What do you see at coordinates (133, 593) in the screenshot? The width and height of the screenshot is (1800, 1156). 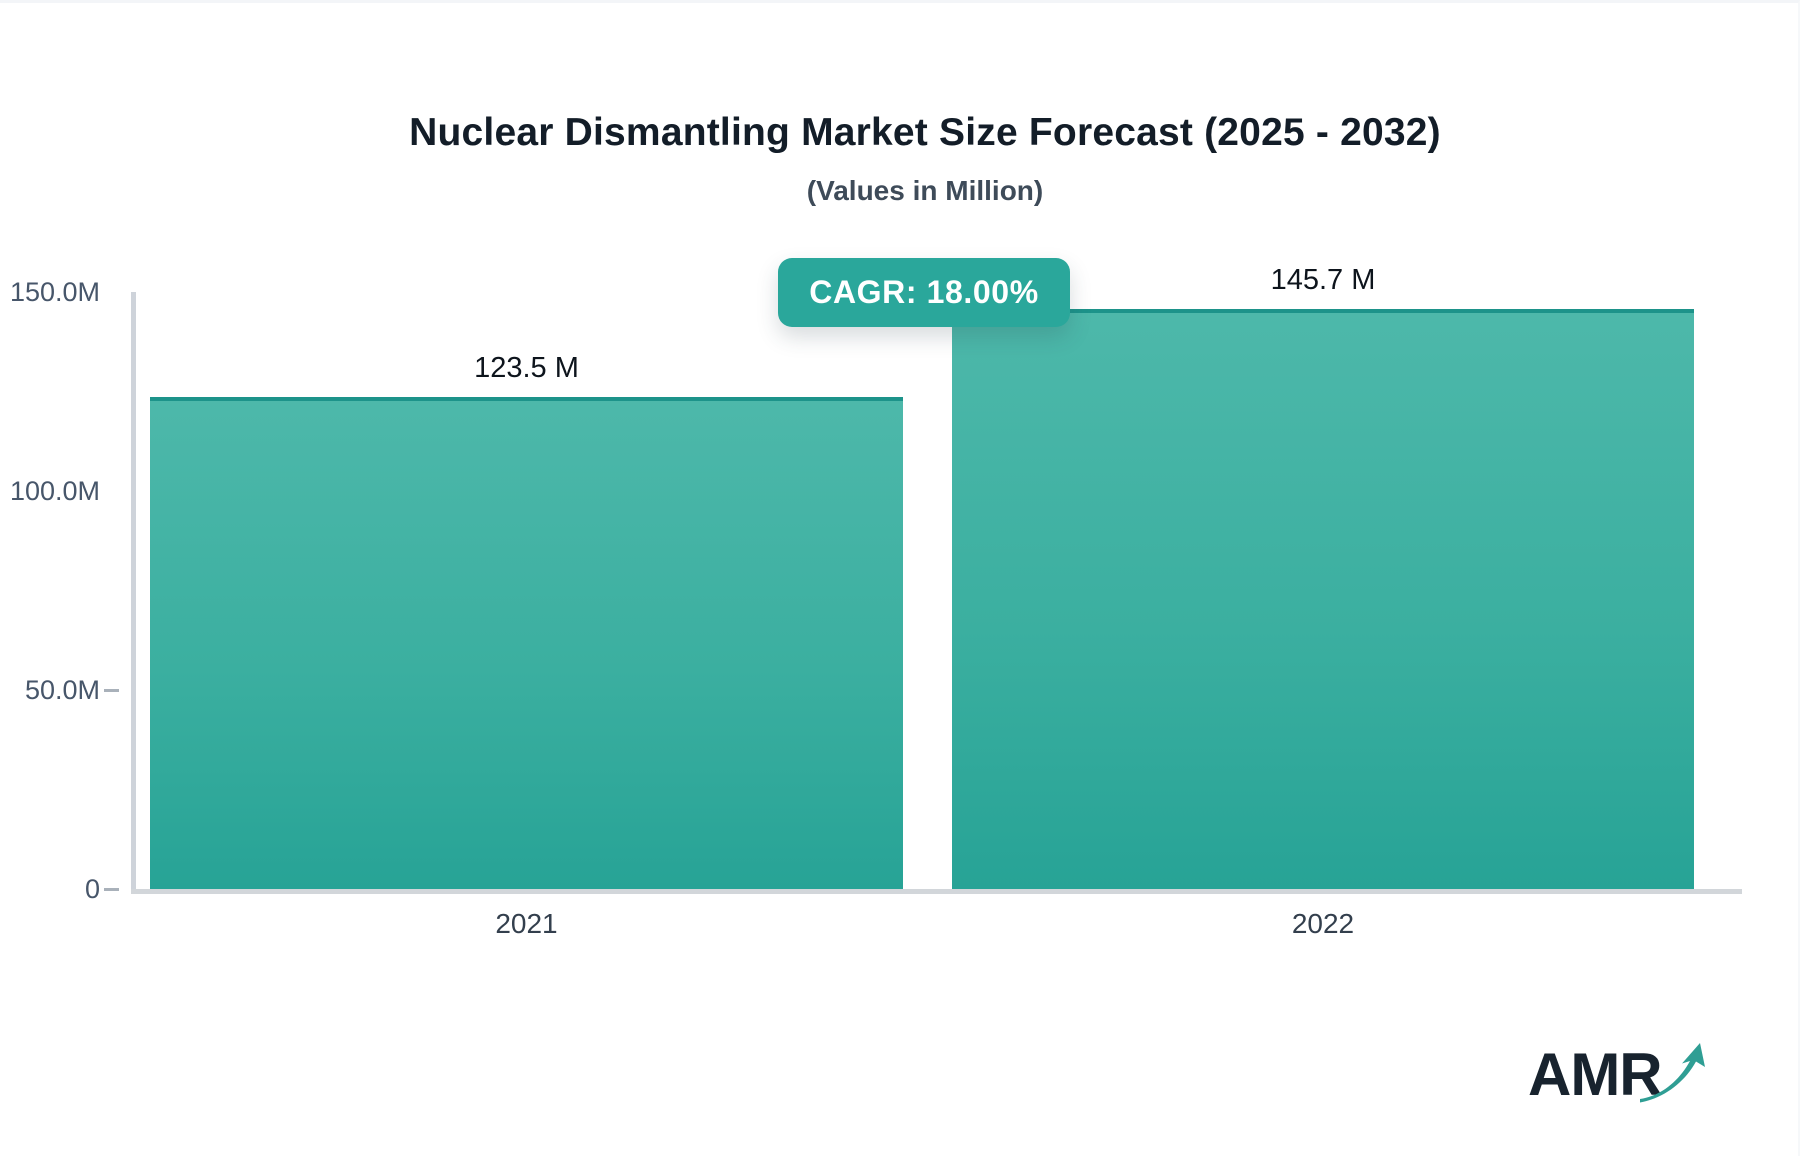 I see `y-axis-line` at bounding box center [133, 593].